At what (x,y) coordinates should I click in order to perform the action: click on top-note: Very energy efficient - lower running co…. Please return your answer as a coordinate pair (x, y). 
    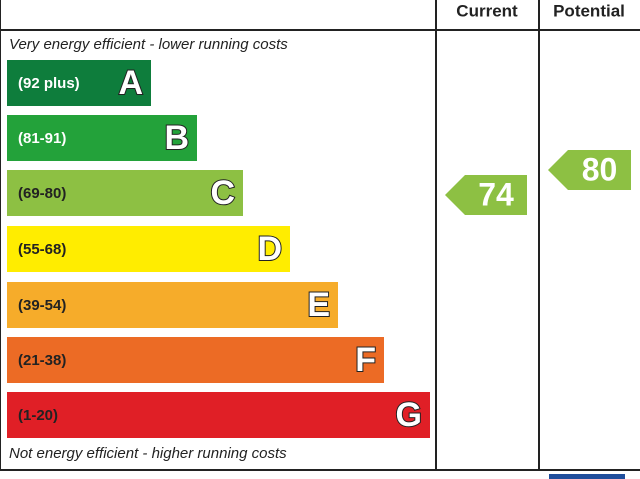
    Looking at the image, I should click on (148, 44).